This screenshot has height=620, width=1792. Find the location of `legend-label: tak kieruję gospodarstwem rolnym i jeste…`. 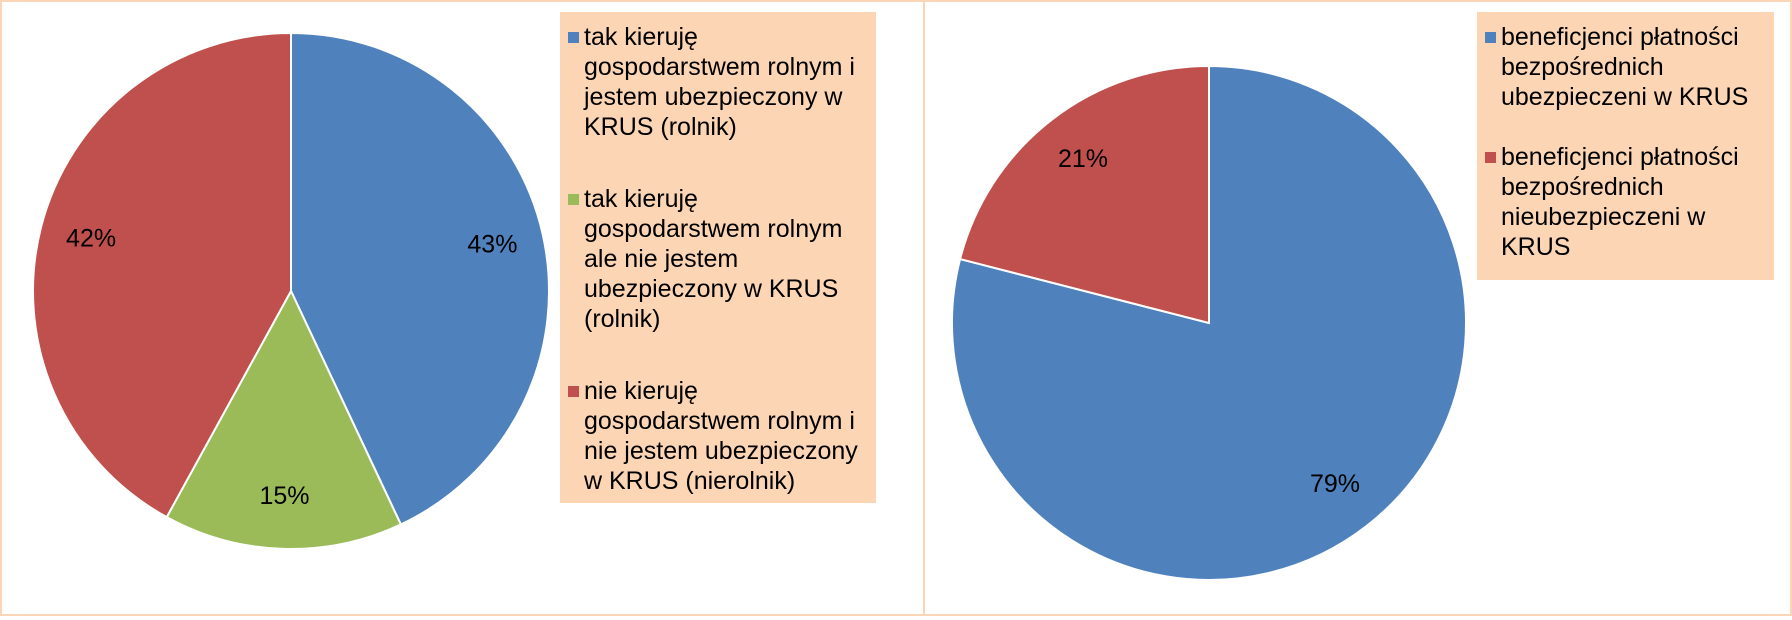

legend-label: tak kieruję gospodarstwem rolnym i jeste… is located at coordinates (719, 82).